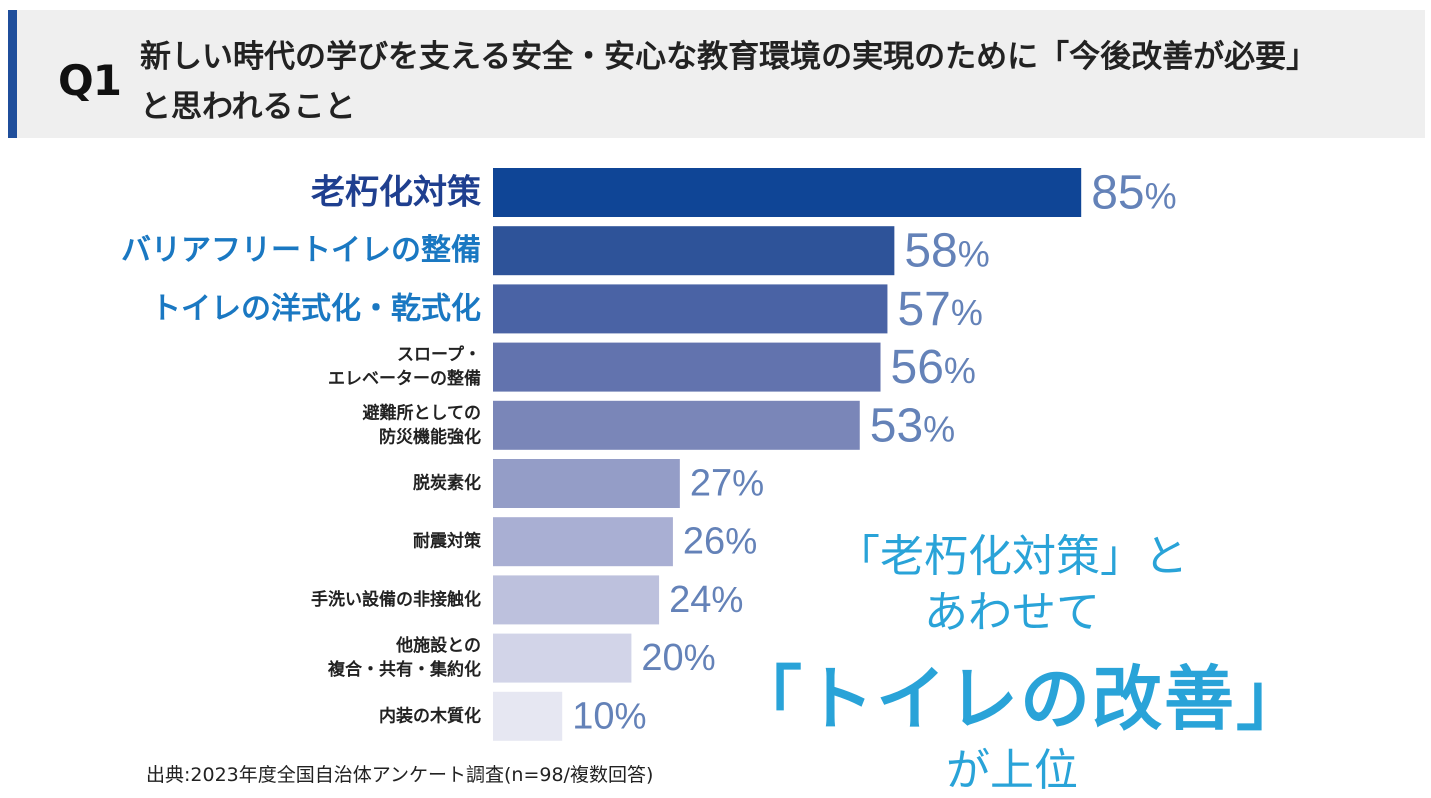 This screenshot has height=798, width=1431. Describe the element at coordinates (447, 483) in the screenshot. I see `category-label: 脱炭素化` at that location.